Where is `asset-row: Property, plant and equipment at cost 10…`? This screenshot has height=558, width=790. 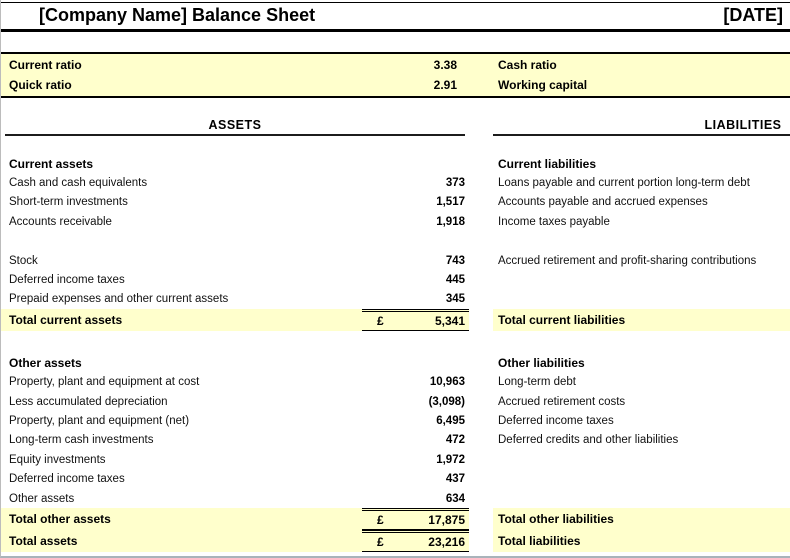
asset-row: Property, plant and equipment at cost 10… is located at coordinates (235, 382).